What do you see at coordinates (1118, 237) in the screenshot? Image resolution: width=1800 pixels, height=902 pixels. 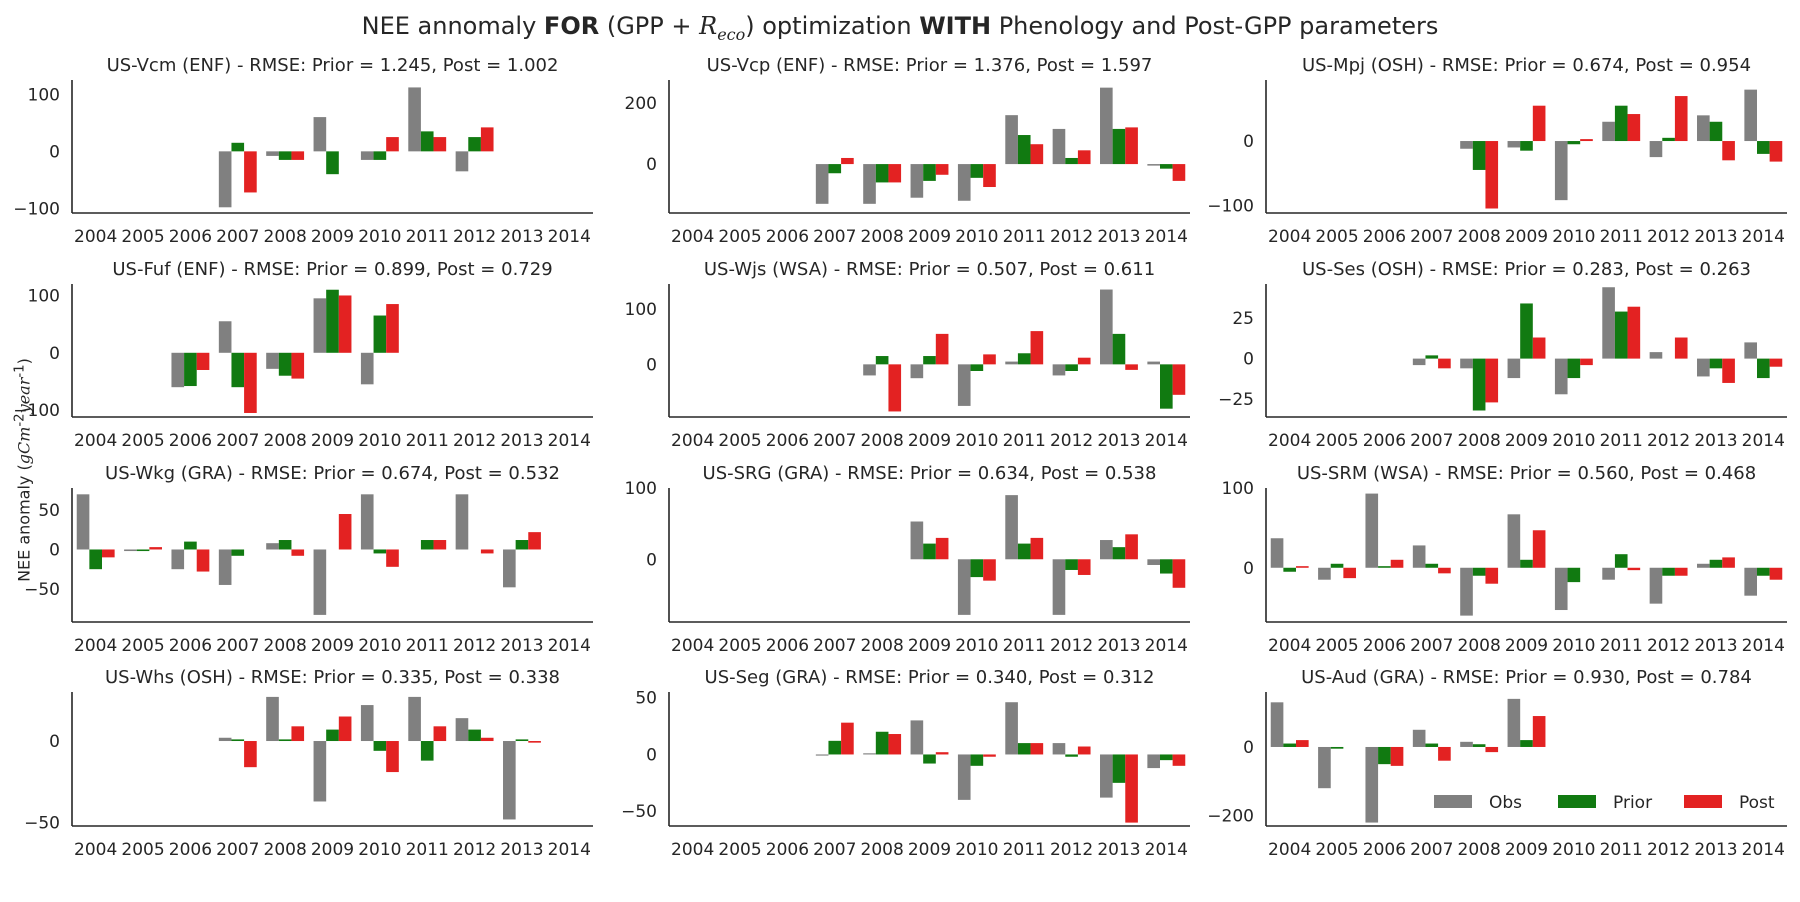 I see `x-tick-label: 2013` at bounding box center [1118, 237].